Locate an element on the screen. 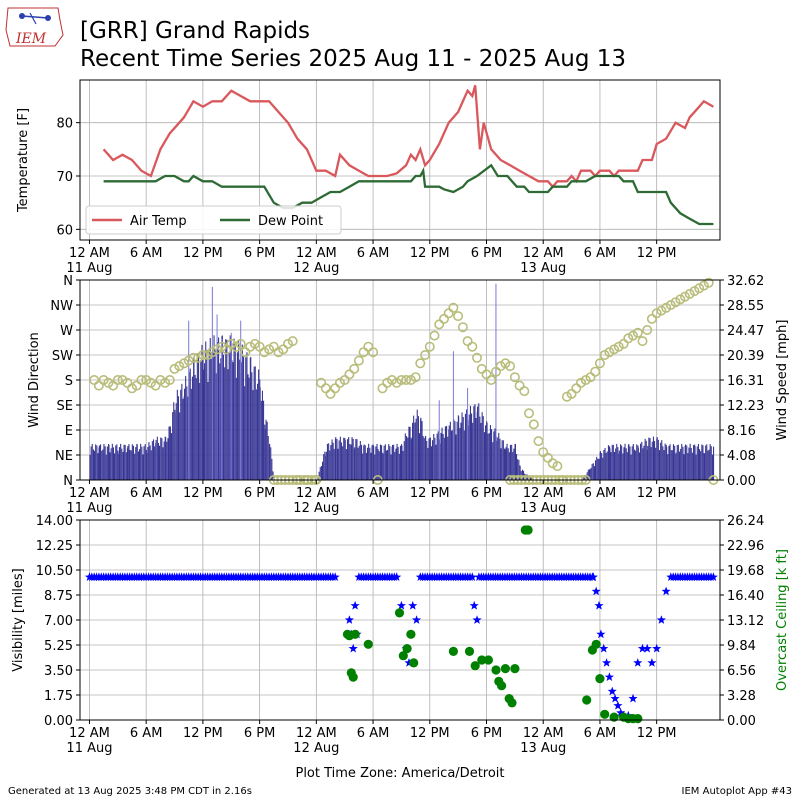  ceiling-tick-label: 9.84 is located at coordinates (741, 646).